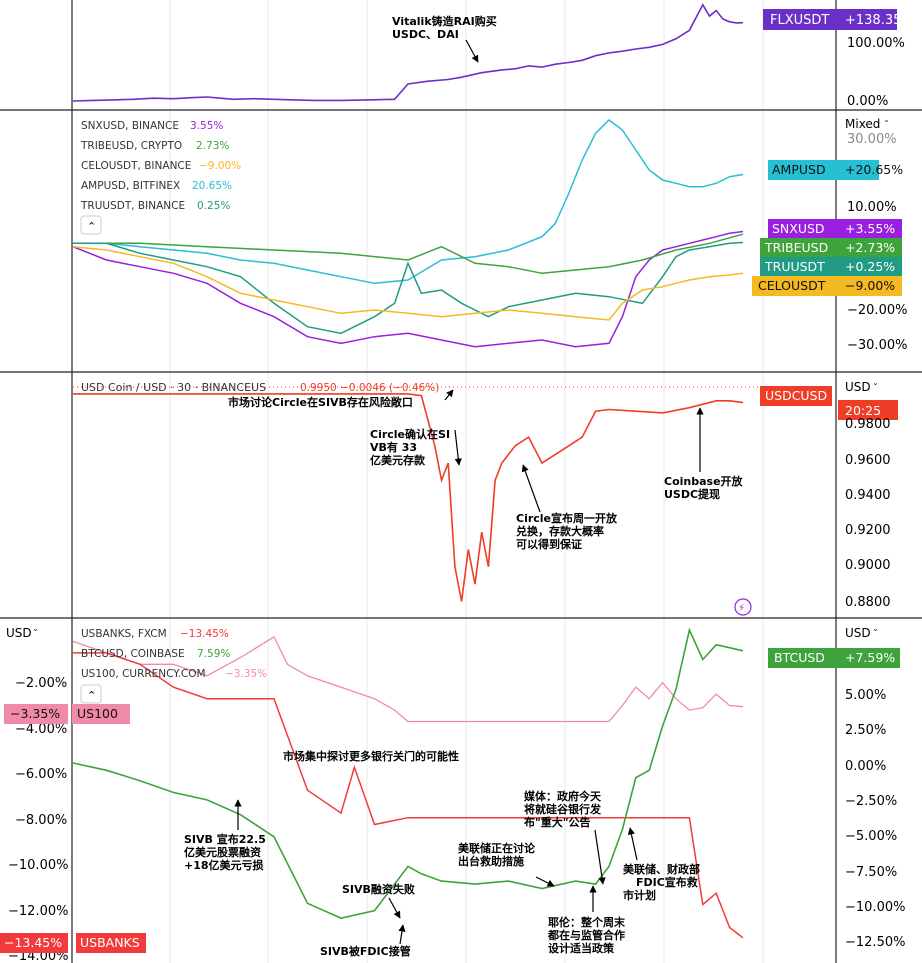 This screenshot has width=922, height=963. Describe the element at coordinates (320, 402) in the screenshot. I see `annotation-circle-risk: 市场讨论Circle在SIVB存在风险敞口` at that location.